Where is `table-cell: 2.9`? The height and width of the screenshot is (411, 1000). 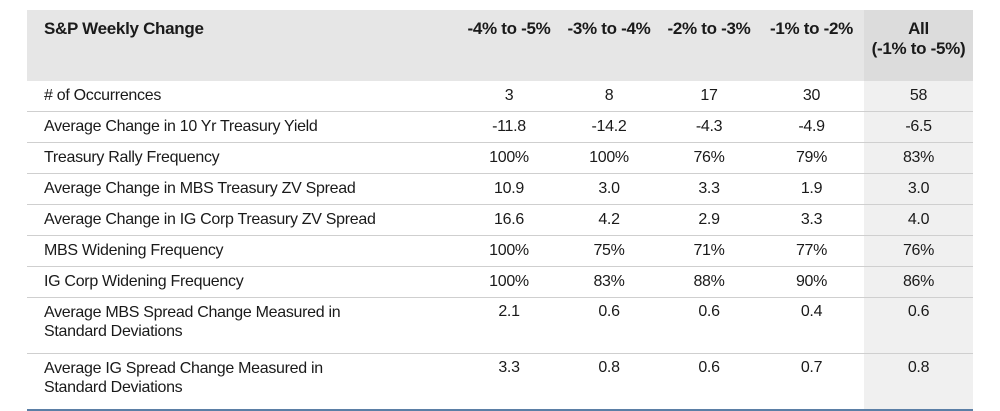 table-cell: 2.9 is located at coordinates (709, 220).